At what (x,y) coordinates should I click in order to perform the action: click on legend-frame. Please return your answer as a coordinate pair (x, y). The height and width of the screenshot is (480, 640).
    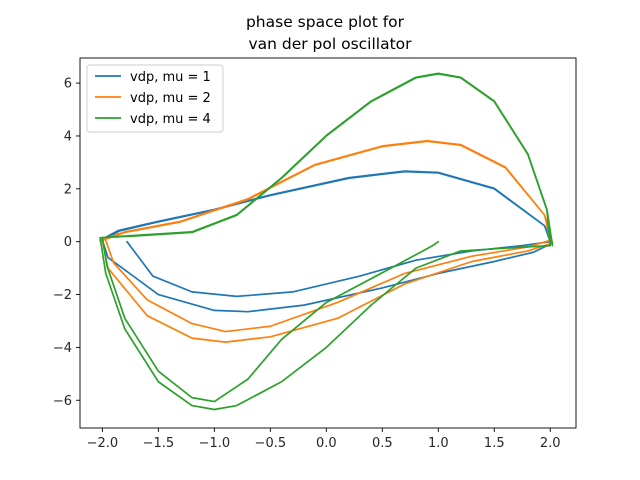
    Looking at the image, I should click on (155, 98).